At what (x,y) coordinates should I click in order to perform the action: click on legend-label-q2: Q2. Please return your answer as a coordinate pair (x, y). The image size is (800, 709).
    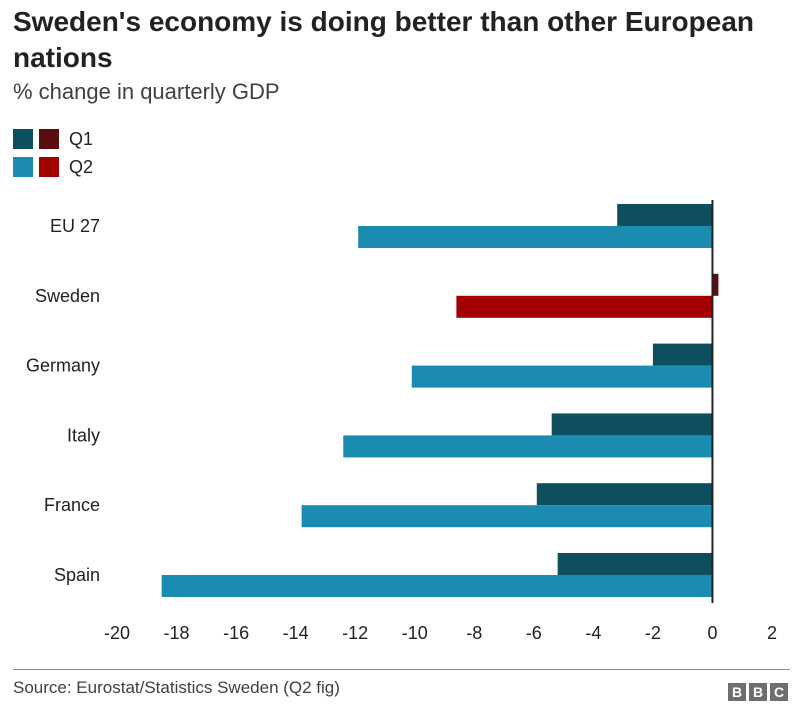
    Looking at the image, I should click on (81, 166).